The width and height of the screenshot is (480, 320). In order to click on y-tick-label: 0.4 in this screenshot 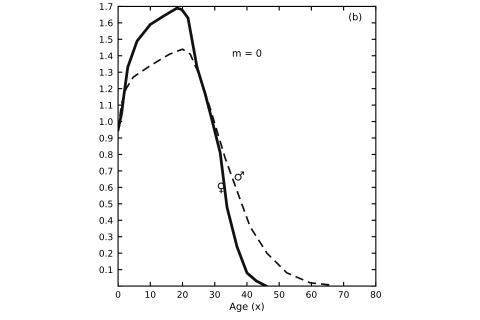, I will do `click(106, 220)`.